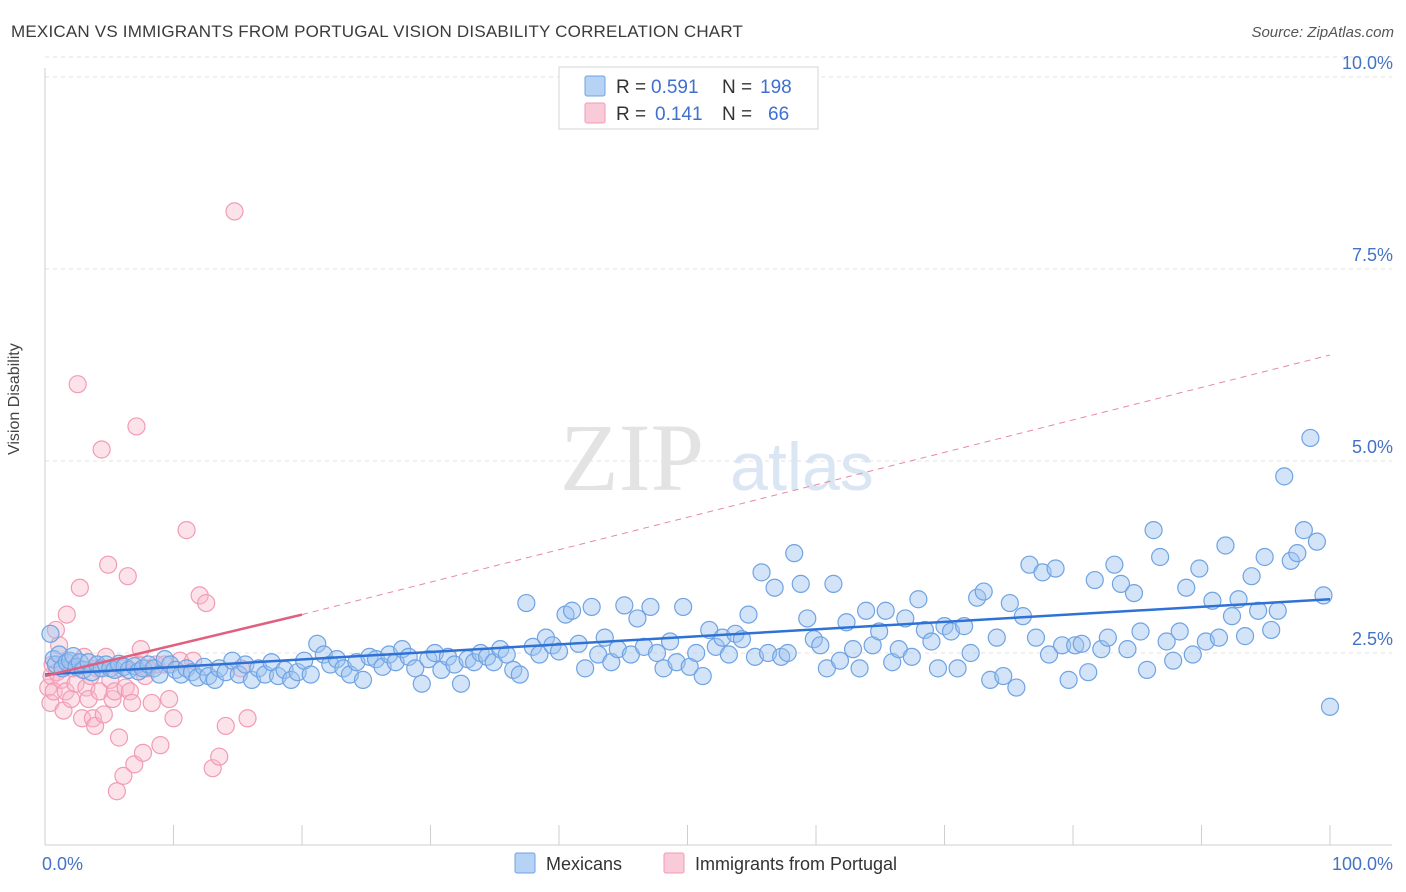 This screenshot has width=1406, height=892. What do you see at coordinates (674, 863) in the screenshot?
I see `bottom-legend-swatch-portugal` at bounding box center [674, 863].